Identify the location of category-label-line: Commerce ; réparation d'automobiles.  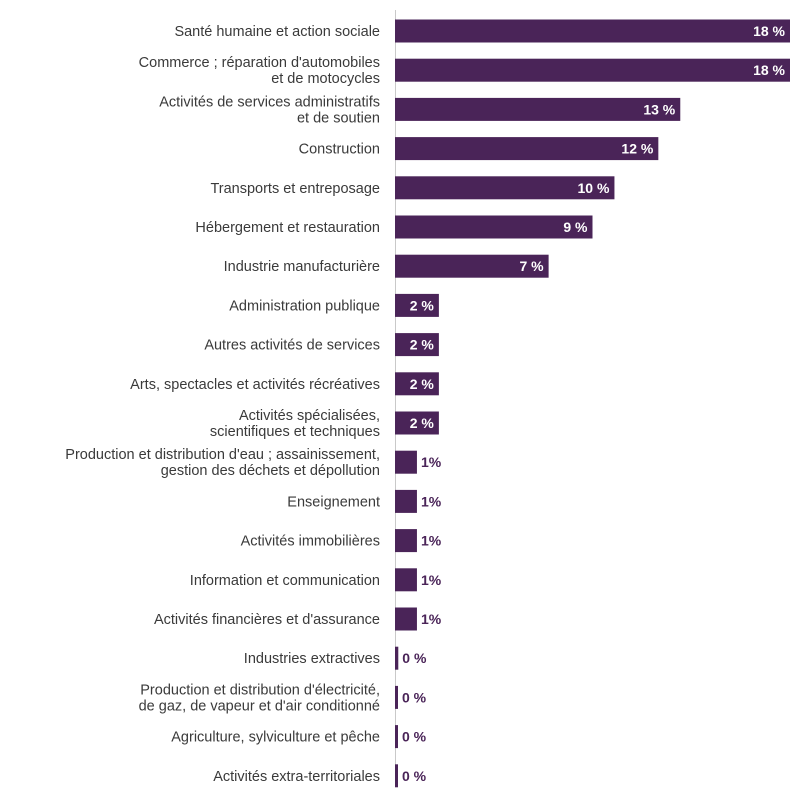
(259, 63).